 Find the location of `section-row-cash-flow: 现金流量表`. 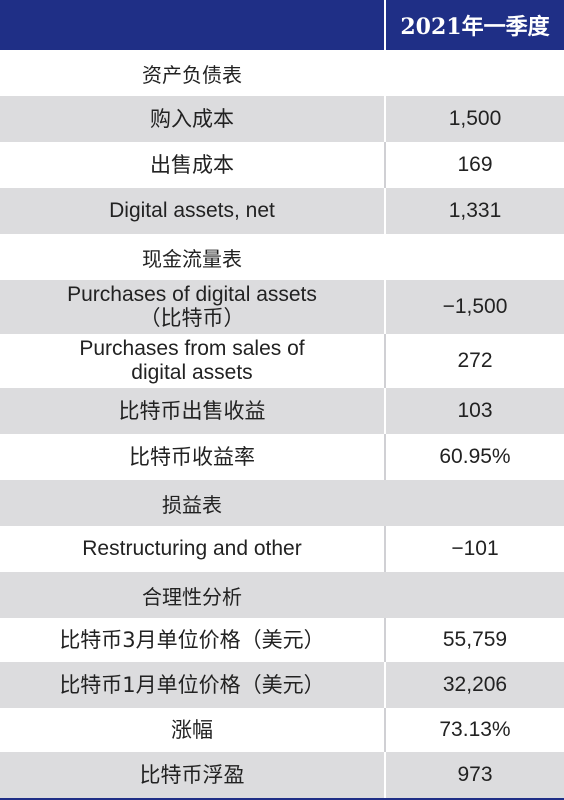

section-row-cash-flow: 现金流量表 is located at coordinates (282, 257).